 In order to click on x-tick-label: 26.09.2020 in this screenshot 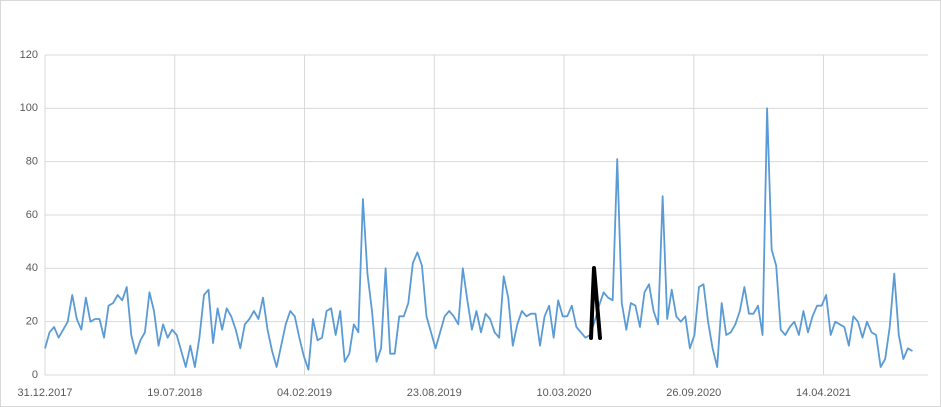, I will do `click(693, 393)`.